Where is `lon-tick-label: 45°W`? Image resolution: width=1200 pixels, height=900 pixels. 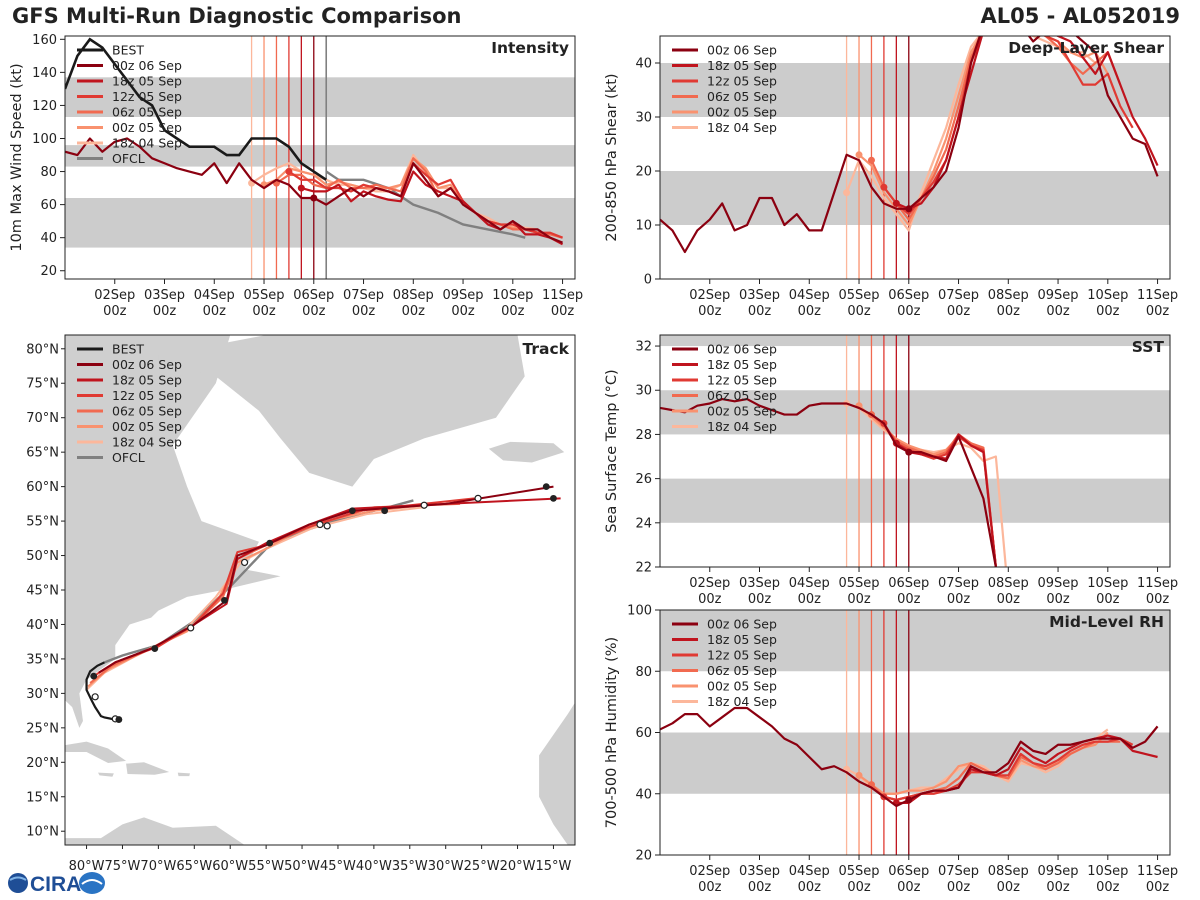 lon-tick-label: 45°W is located at coordinates (338, 866).